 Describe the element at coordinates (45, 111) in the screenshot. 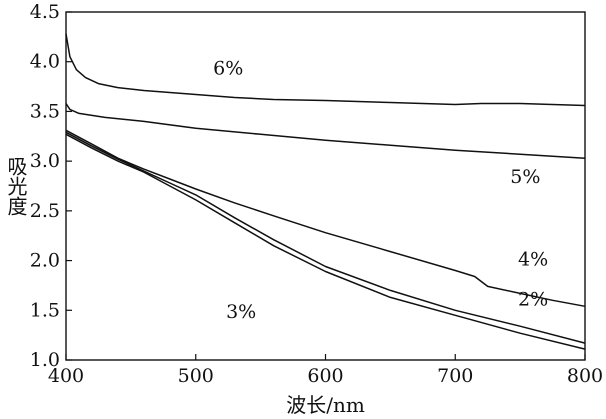

I see `y-tick-label: 3.5` at that location.